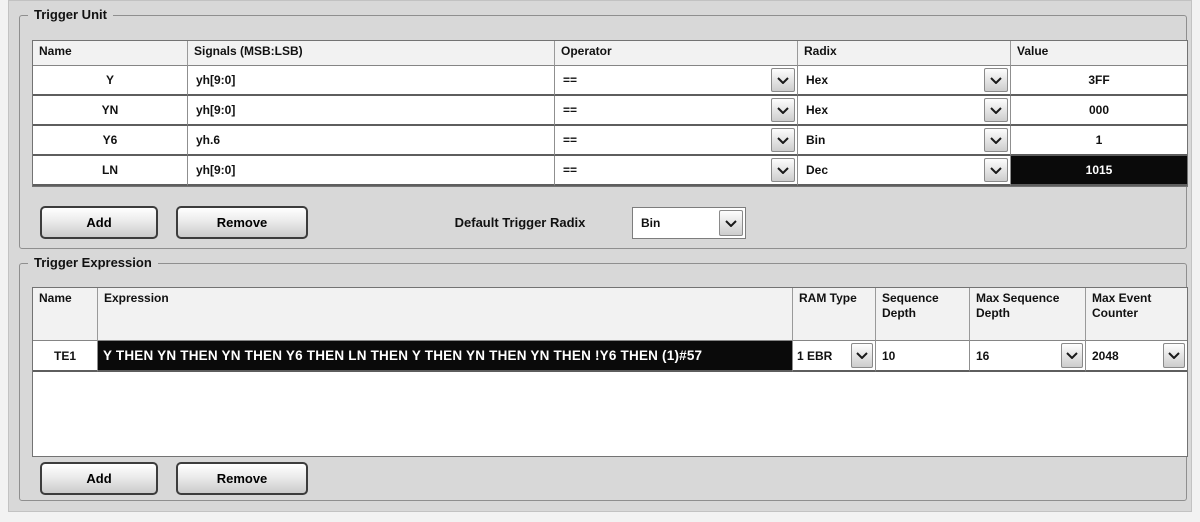  What do you see at coordinates (1099, 141) in the screenshot?
I see `value-cell: 1` at bounding box center [1099, 141].